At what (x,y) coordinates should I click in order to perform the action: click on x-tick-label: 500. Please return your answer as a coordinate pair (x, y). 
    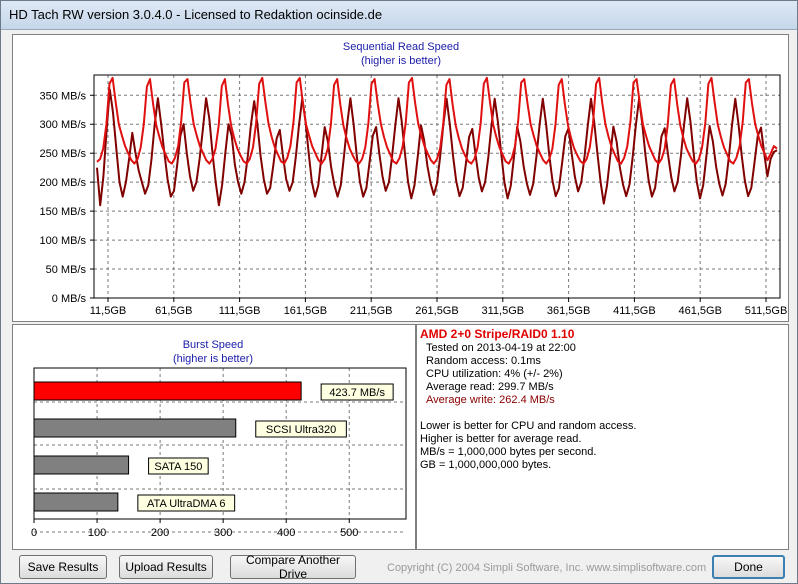
    Looking at the image, I should click on (349, 533).